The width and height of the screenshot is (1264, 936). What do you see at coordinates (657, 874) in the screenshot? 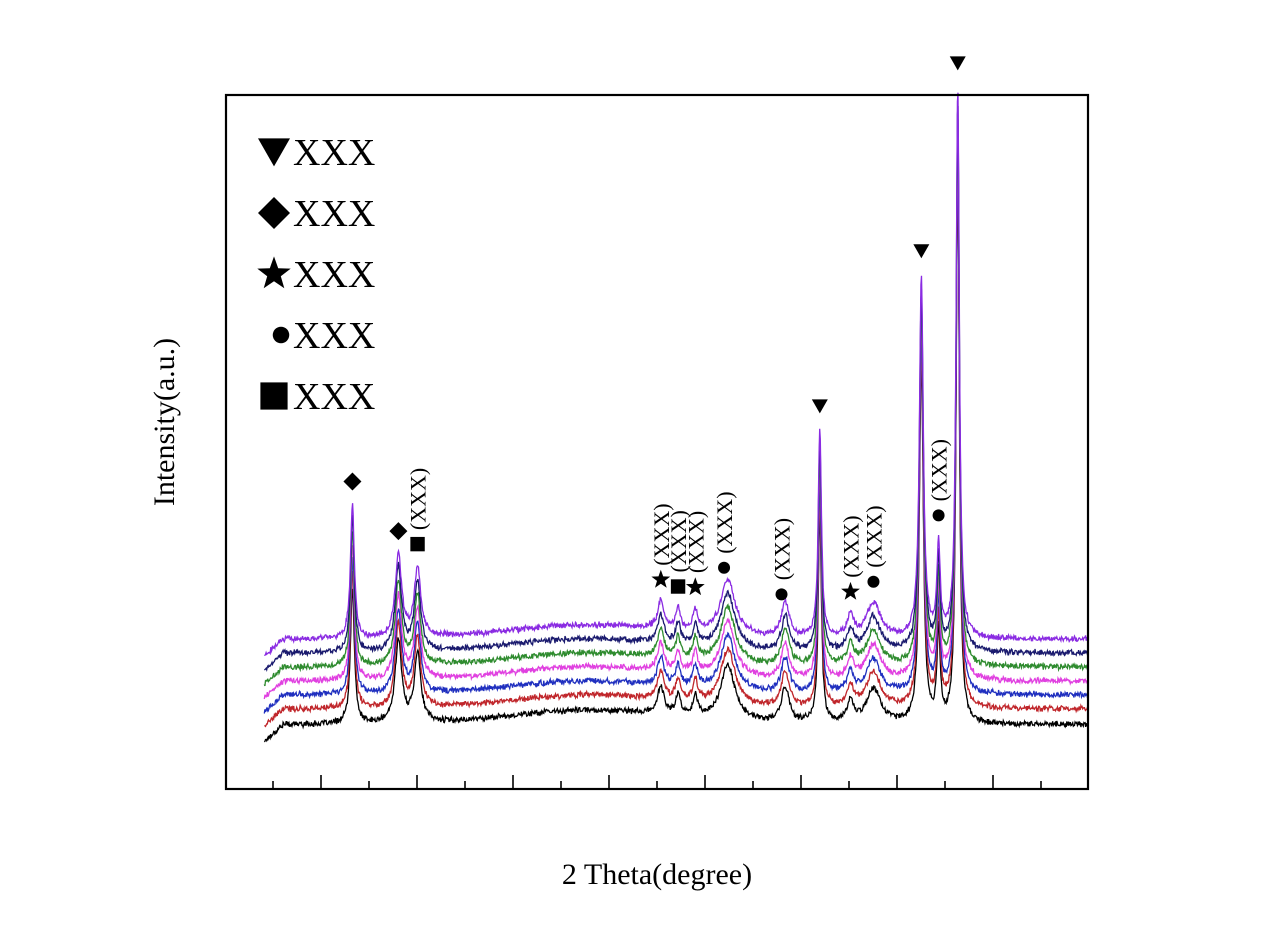
I see `x-axis-title: 2 Theta(degree)` at bounding box center [657, 874].